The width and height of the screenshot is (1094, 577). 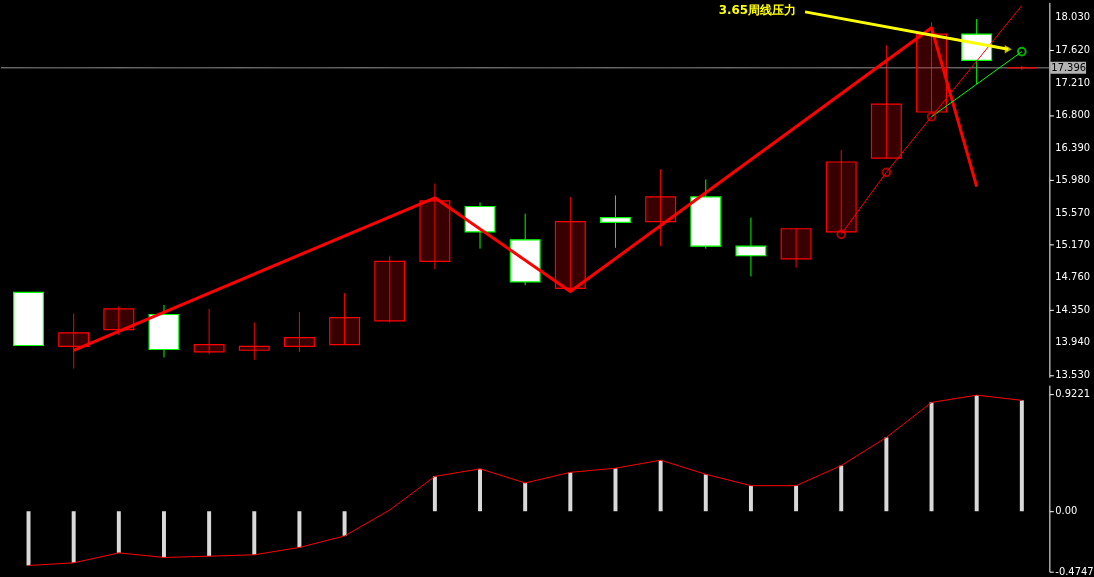 What do you see at coordinates (1072, 309) in the screenshot?
I see `y-tick-label: 14.350` at bounding box center [1072, 309].